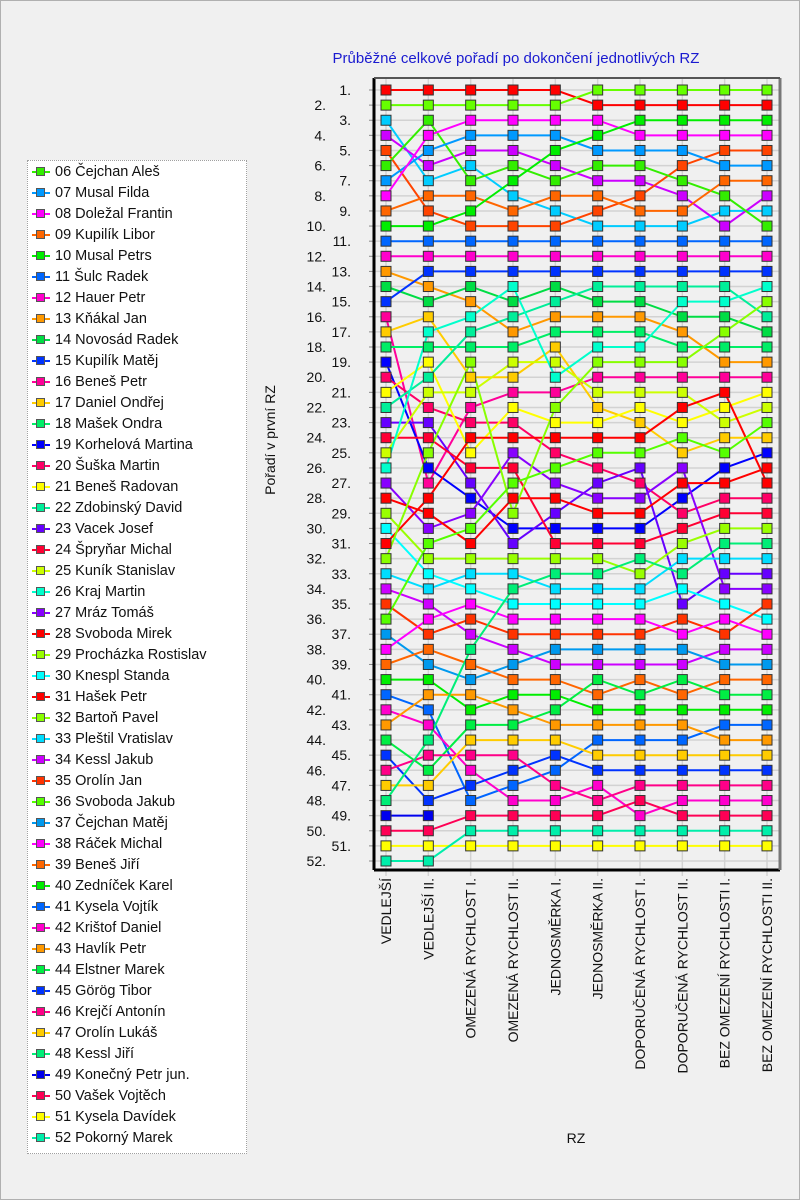 This screenshot has width=800, height=1200. Describe the element at coordinates (316, 407) in the screenshot. I see `y-tick-label: 22.` at that location.